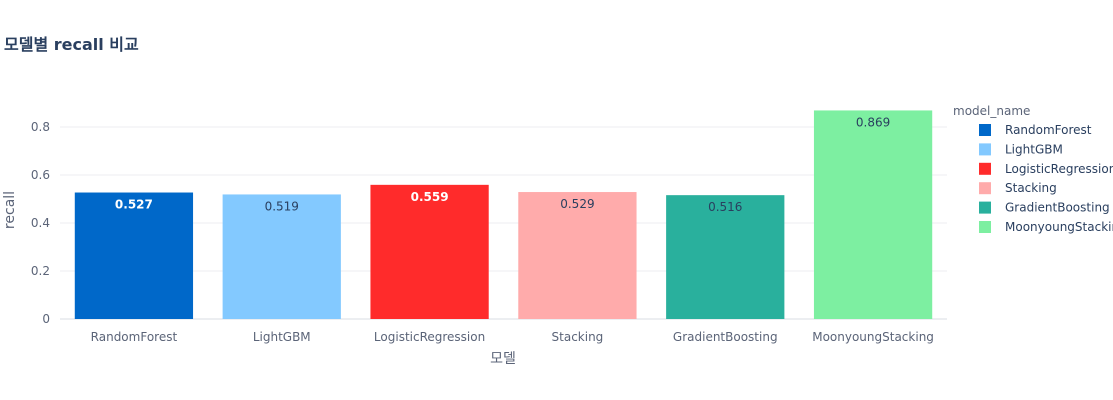  Describe the element at coordinates (71, 44) in the screenshot. I see `chart-title: 모델별 recall 비교` at that location.